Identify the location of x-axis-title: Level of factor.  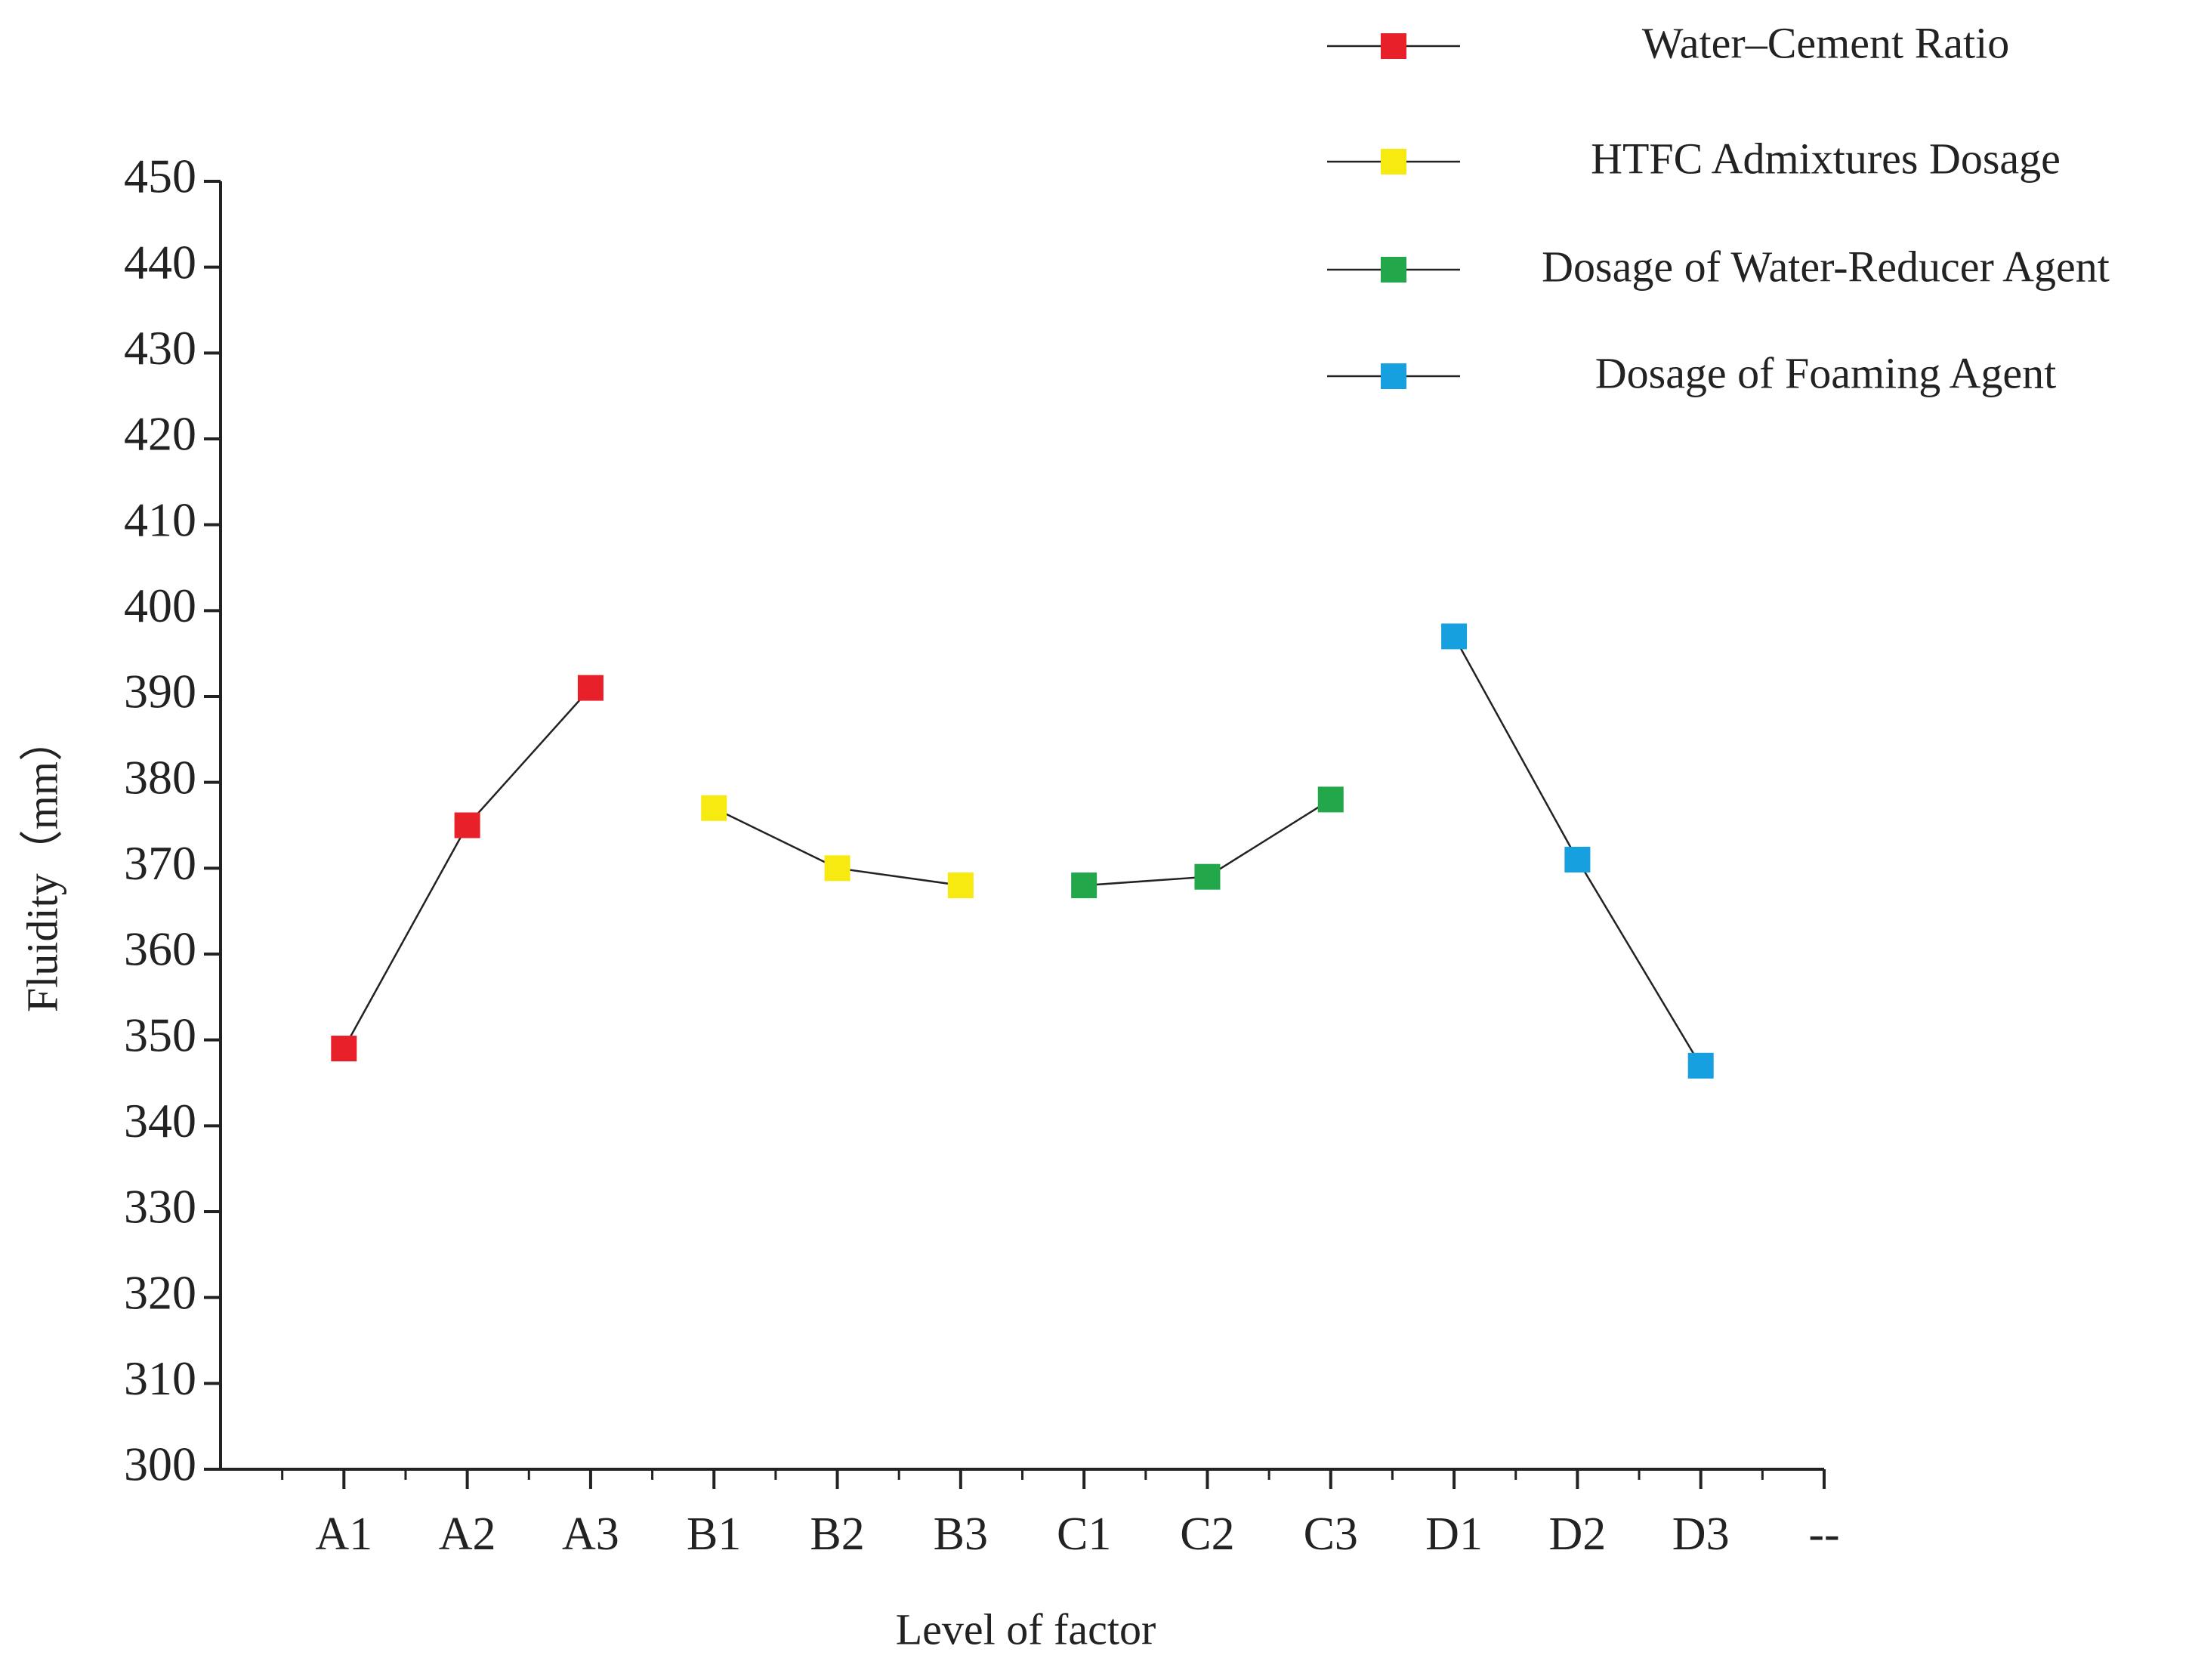
(1026, 1629).